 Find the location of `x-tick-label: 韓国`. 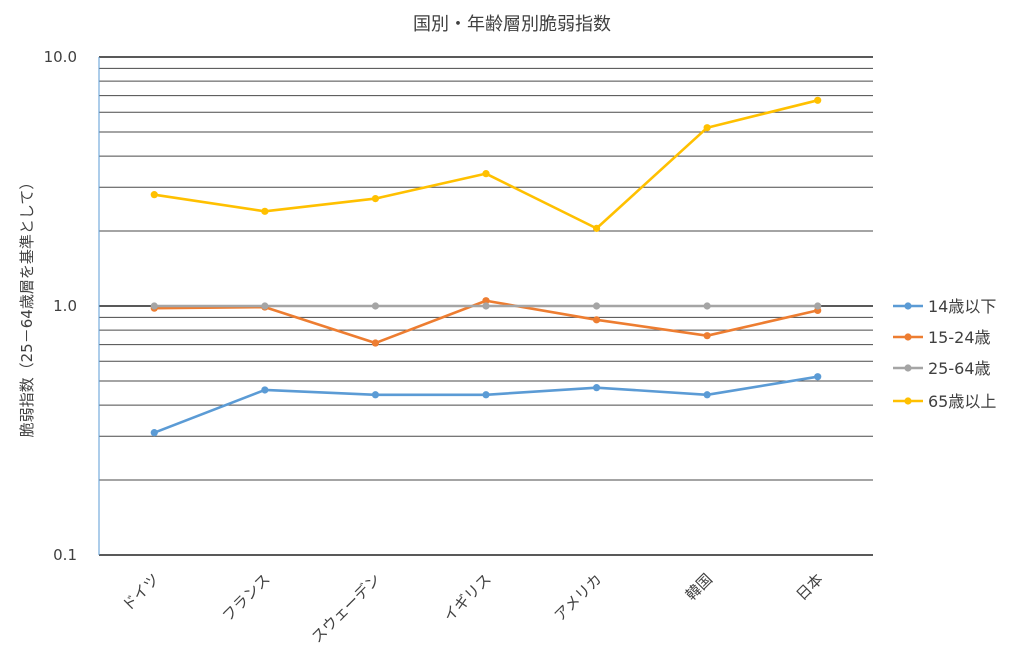

x-tick-label: 韓国 is located at coordinates (699, 587).